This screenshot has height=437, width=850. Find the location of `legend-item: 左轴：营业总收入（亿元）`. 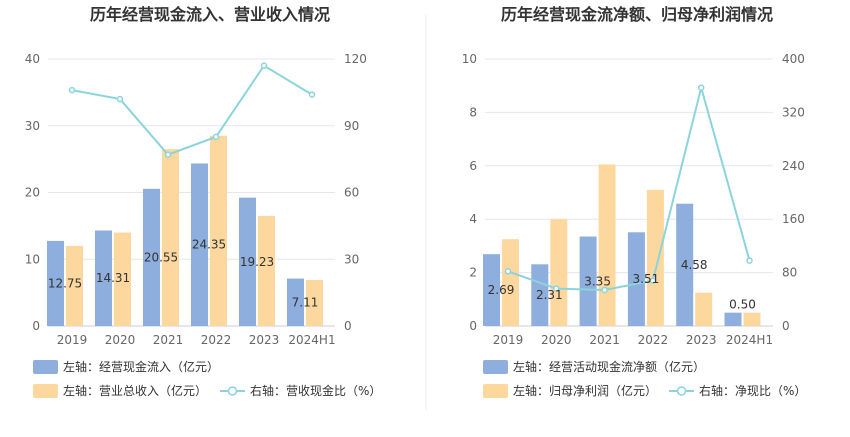

legend-item: 左轴：营业总收入（亿元） is located at coordinates (120, 390).